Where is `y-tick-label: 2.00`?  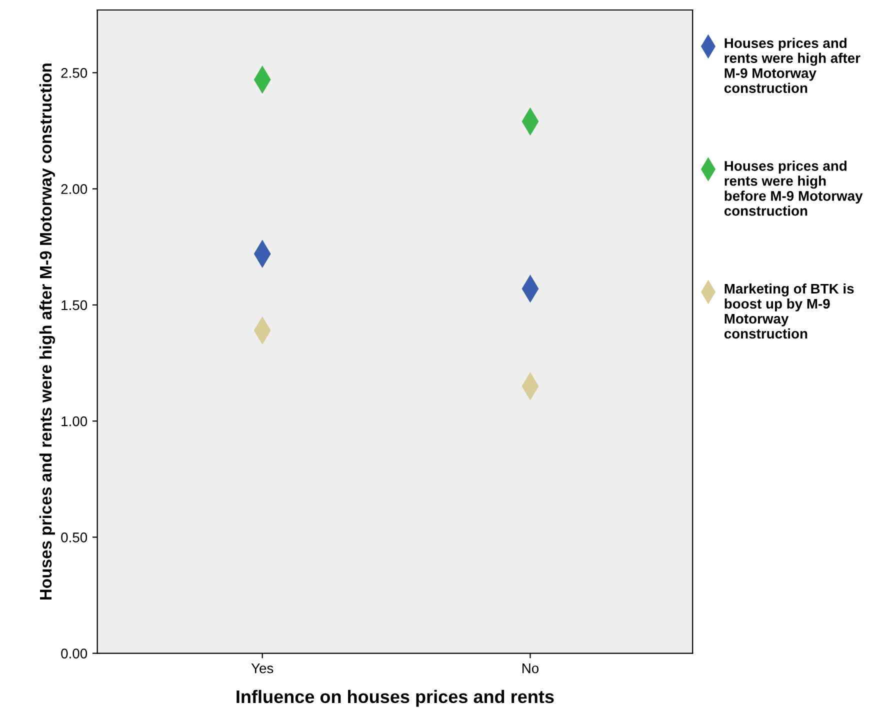 y-tick-label: 2.00 is located at coordinates (74, 189).